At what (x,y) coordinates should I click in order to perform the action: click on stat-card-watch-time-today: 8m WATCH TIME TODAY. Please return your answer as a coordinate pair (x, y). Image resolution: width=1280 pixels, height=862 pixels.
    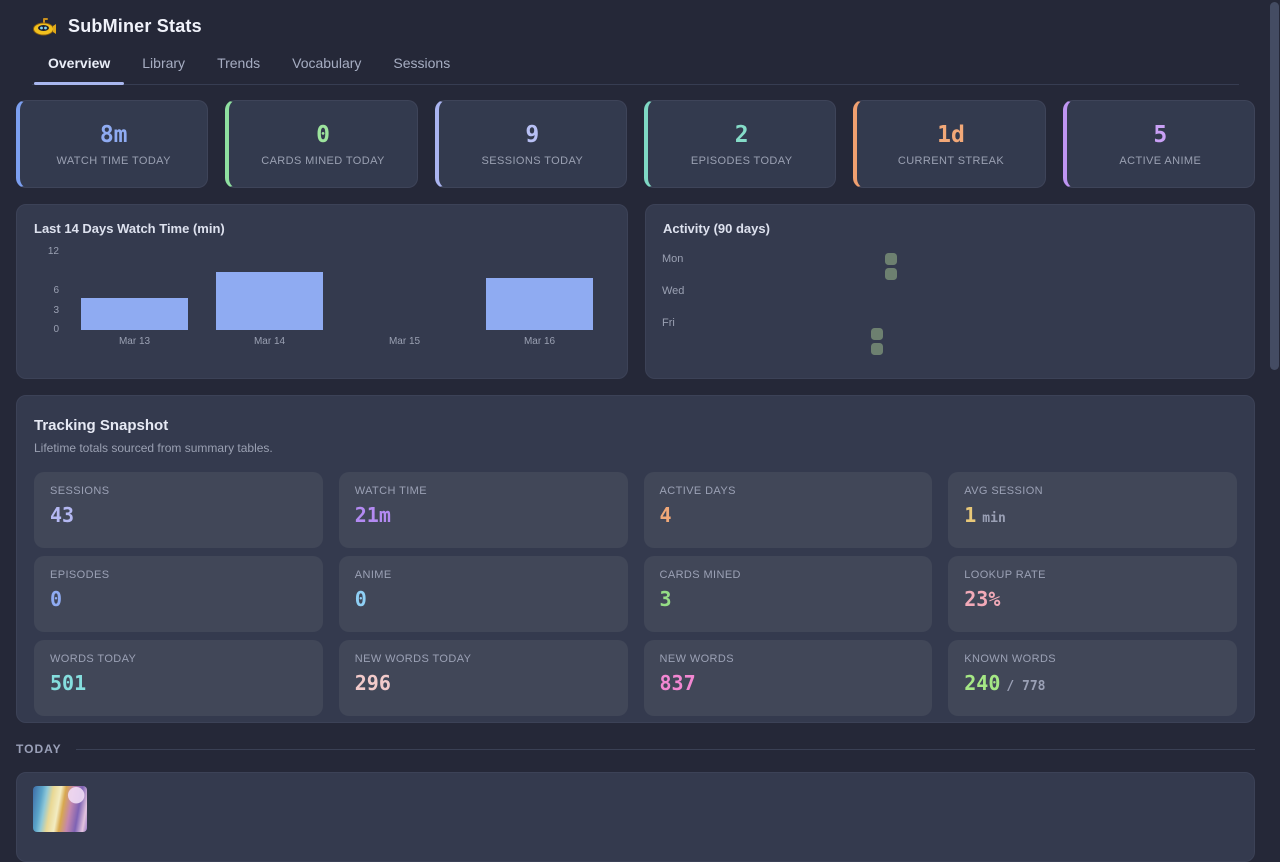
    Looking at the image, I should click on (112, 144).